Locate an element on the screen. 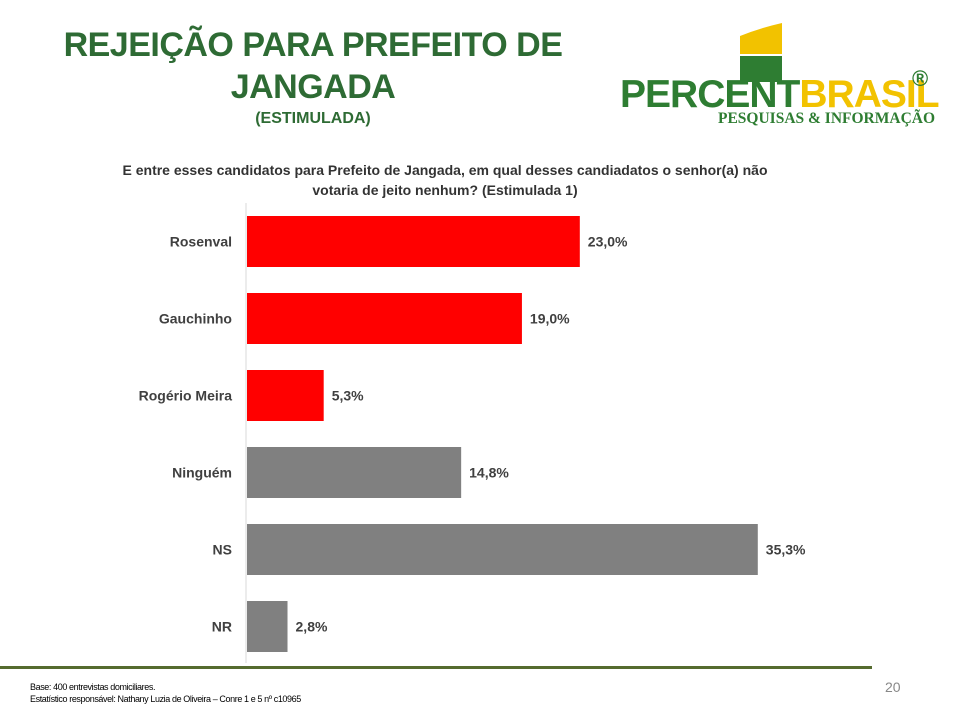  category-label-3: Rogério Meira is located at coordinates (186, 396).